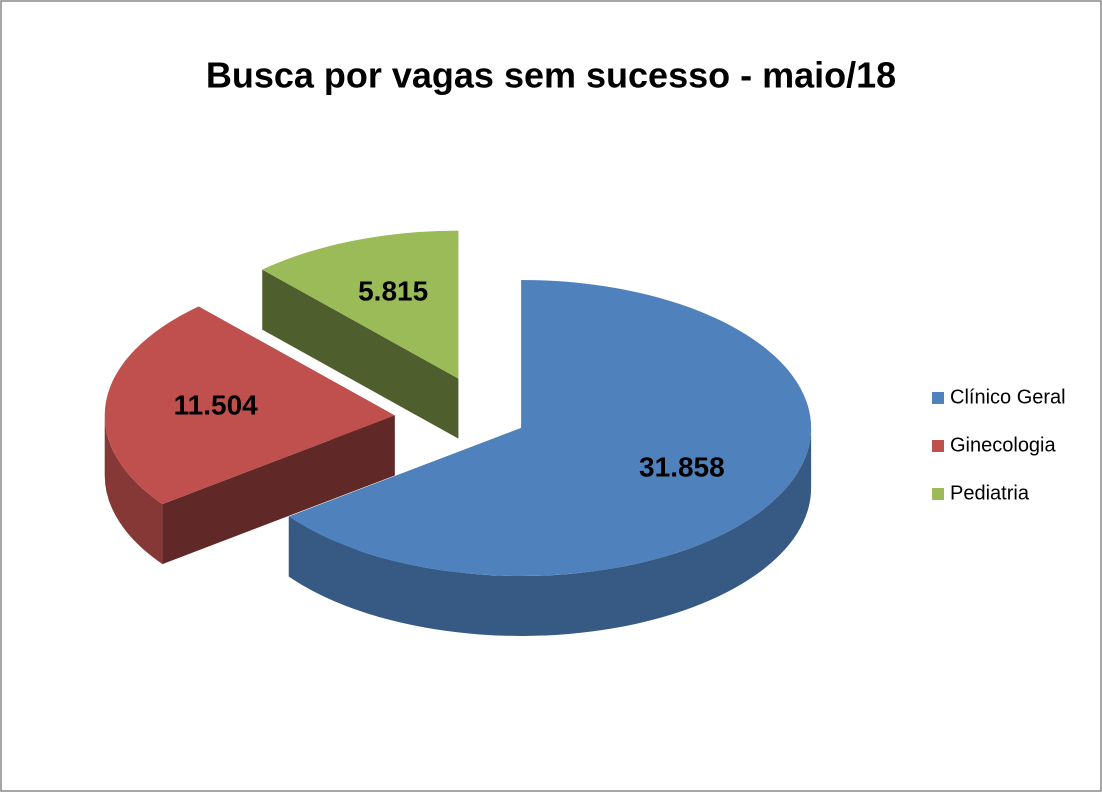  What do you see at coordinates (1008, 397) in the screenshot?
I see `legend-label: Clínico Geral` at bounding box center [1008, 397].